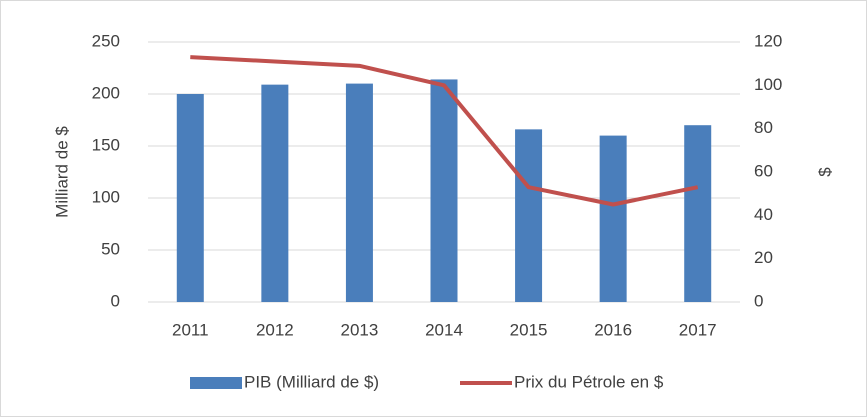 The image size is (867, 417). What do you see at coordinates (360, 329) in the screenshot?
I see `x-tick-label: 2013` at bounding box center [360, 329].